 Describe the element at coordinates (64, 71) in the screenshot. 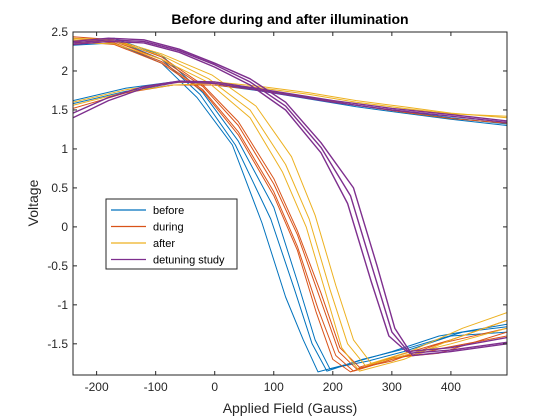

I see `y-tick-label: 2` at that location.